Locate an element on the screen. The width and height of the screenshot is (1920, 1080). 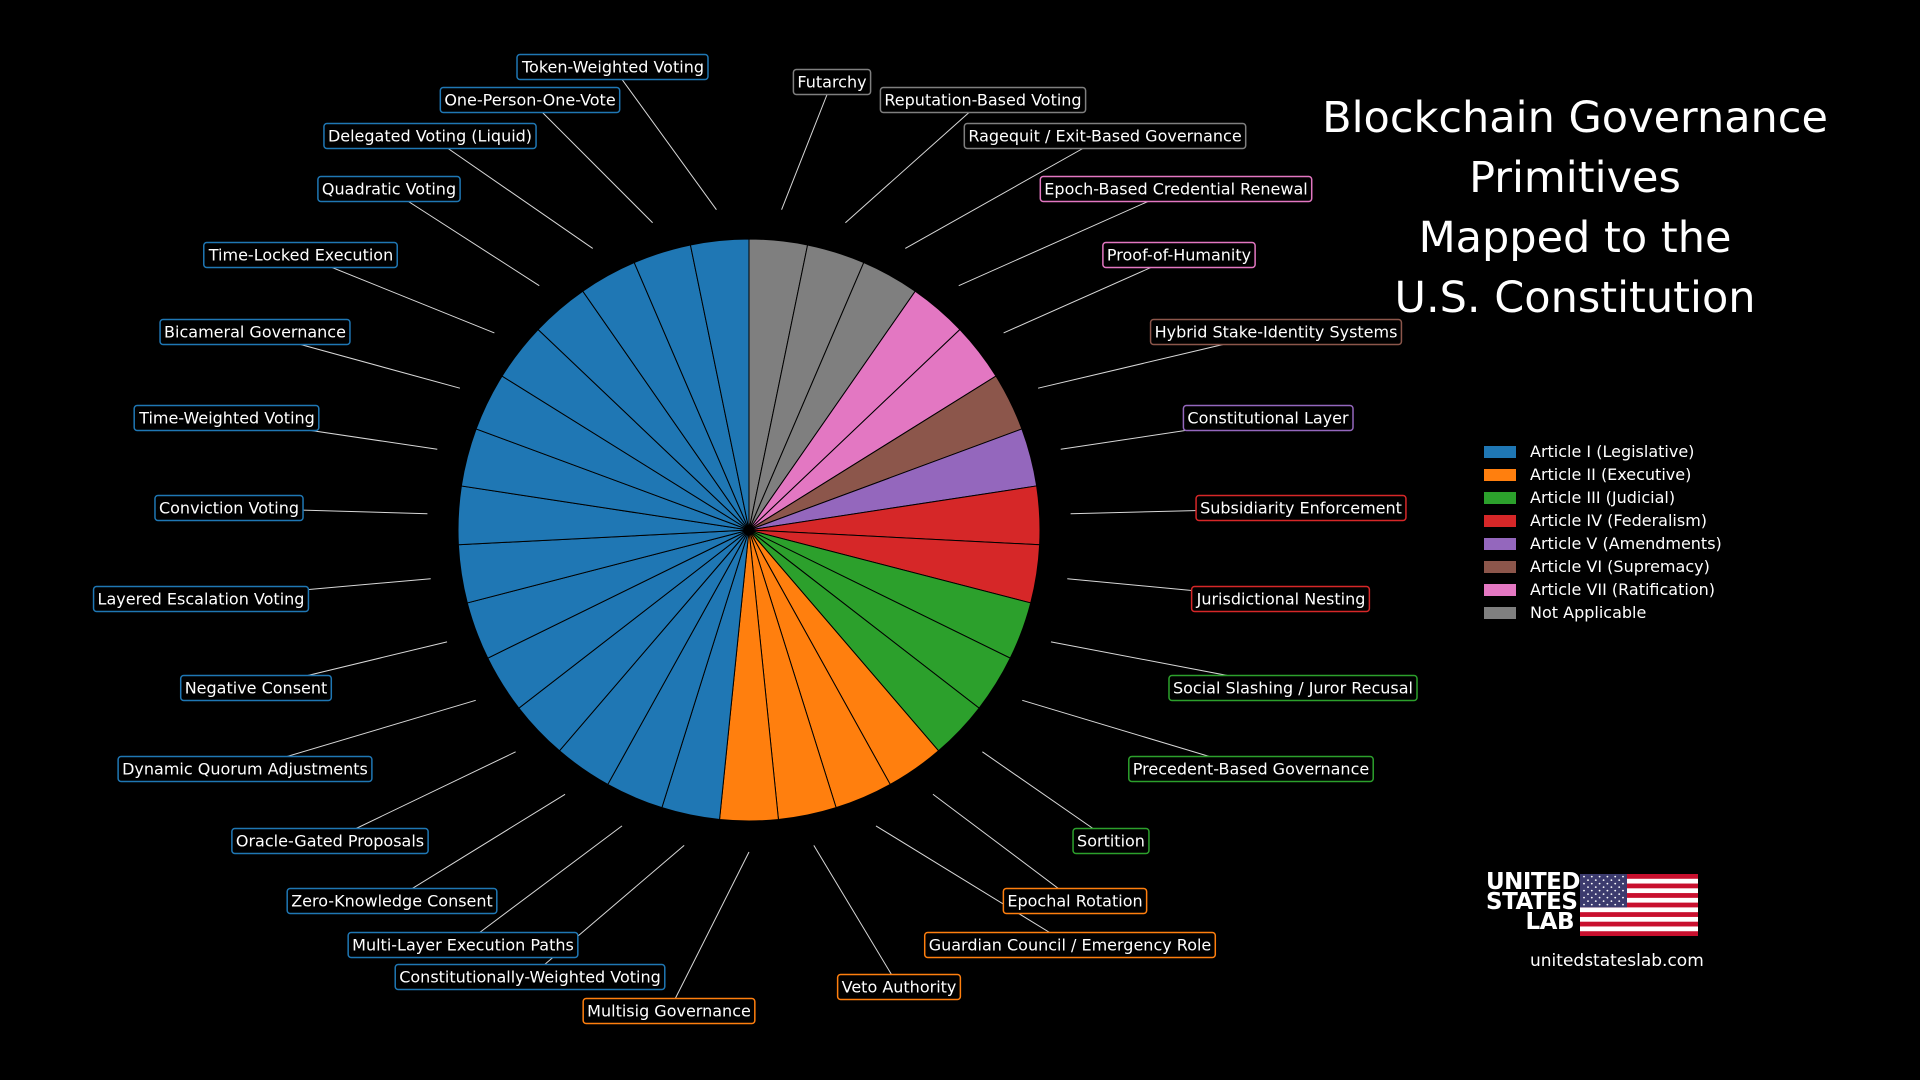
pie-label-text: Zero-Knowledge Consent is located at coordinates (392, 901).